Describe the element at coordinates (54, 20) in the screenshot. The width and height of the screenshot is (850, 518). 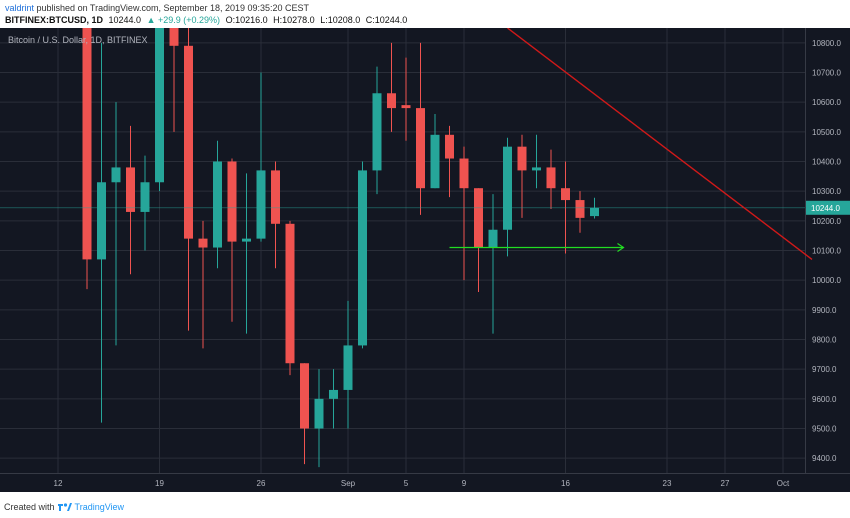
I see `symbol-label: BITFINEX:BTCUSD, 1D` at that location.